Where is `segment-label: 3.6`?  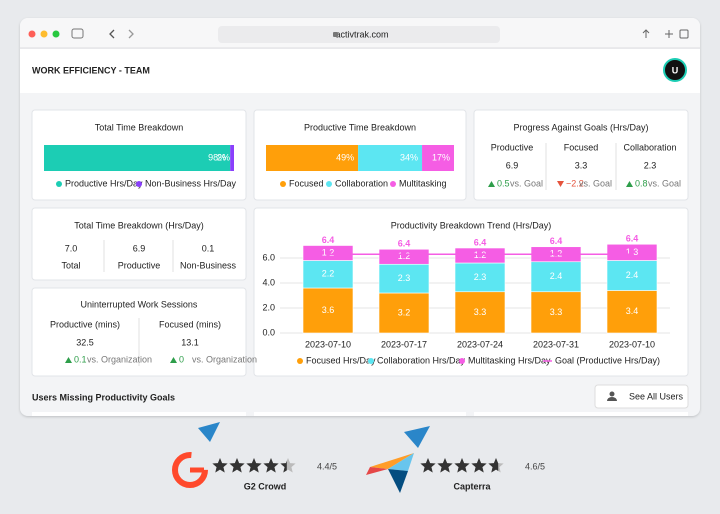 segment-label: 3.6 is located at coordinates (328, 310).